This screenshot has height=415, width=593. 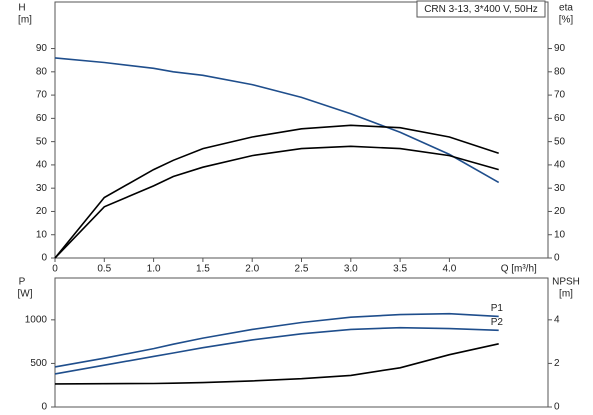 I want to click on y-axis-unit: [m], so click(x=25, y=20).